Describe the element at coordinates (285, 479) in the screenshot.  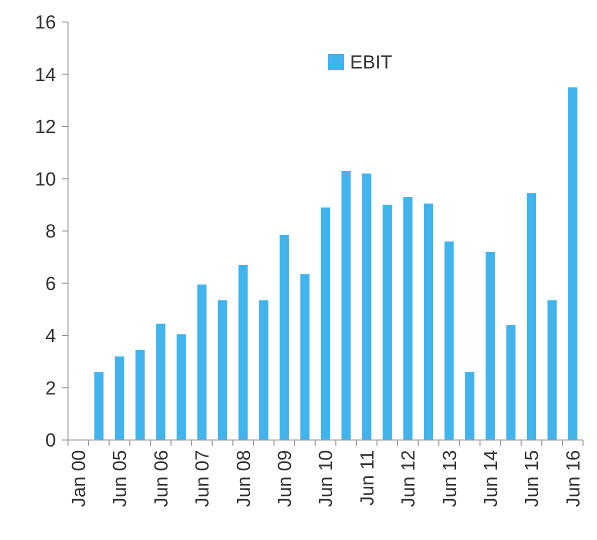
I see `x-tick-label: Jun 09` at that location.